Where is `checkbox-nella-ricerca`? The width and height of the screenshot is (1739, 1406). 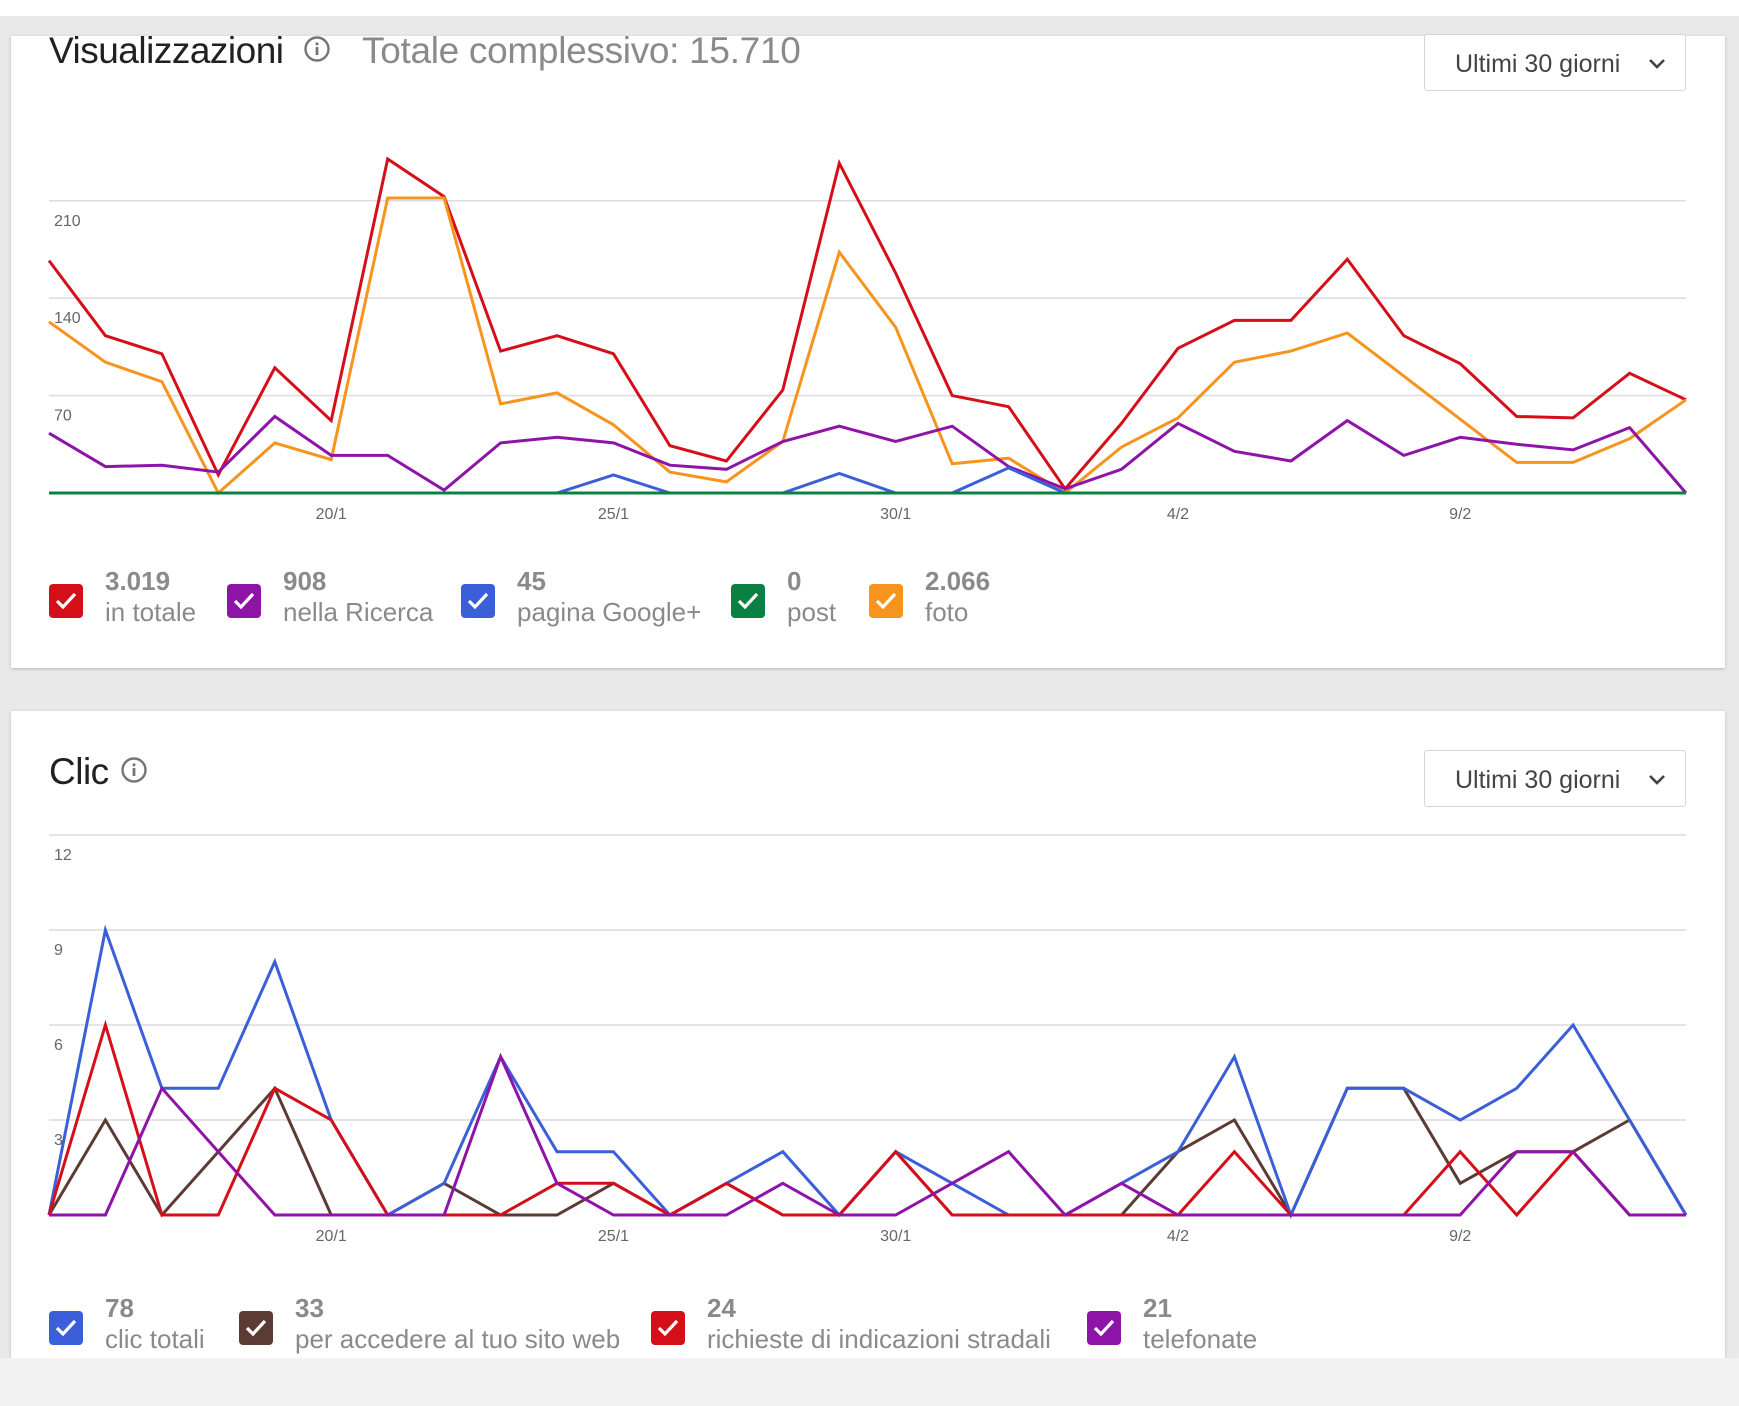 checkbox-nella-ricerca is located at coordinates (244, 601).